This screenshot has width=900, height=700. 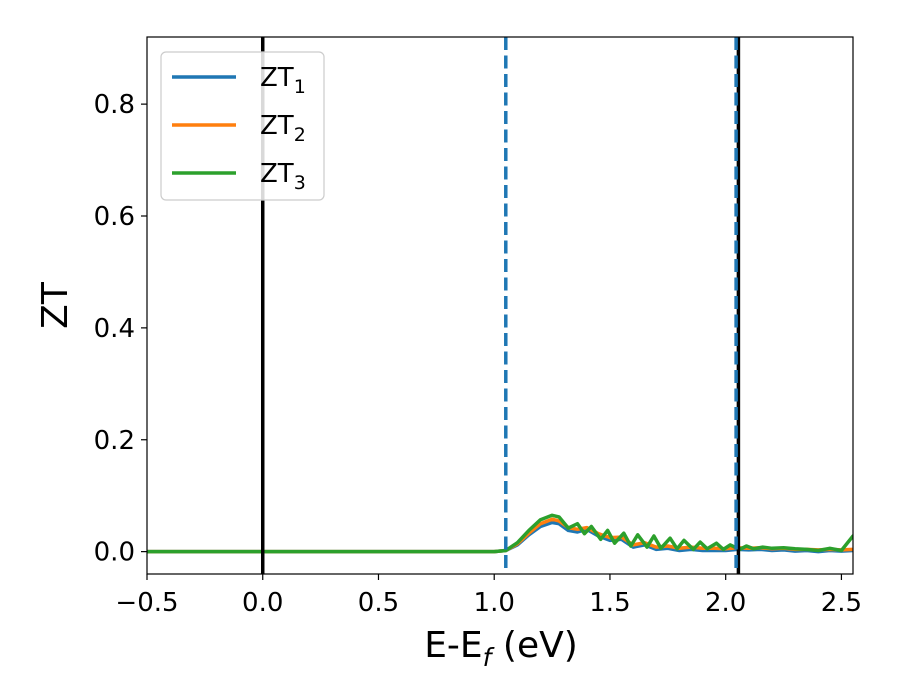 What do you see at coordinates (146, 603) in the screenshot?
I see `x-tick-label: −0.5` at bounding box center [146, 603].